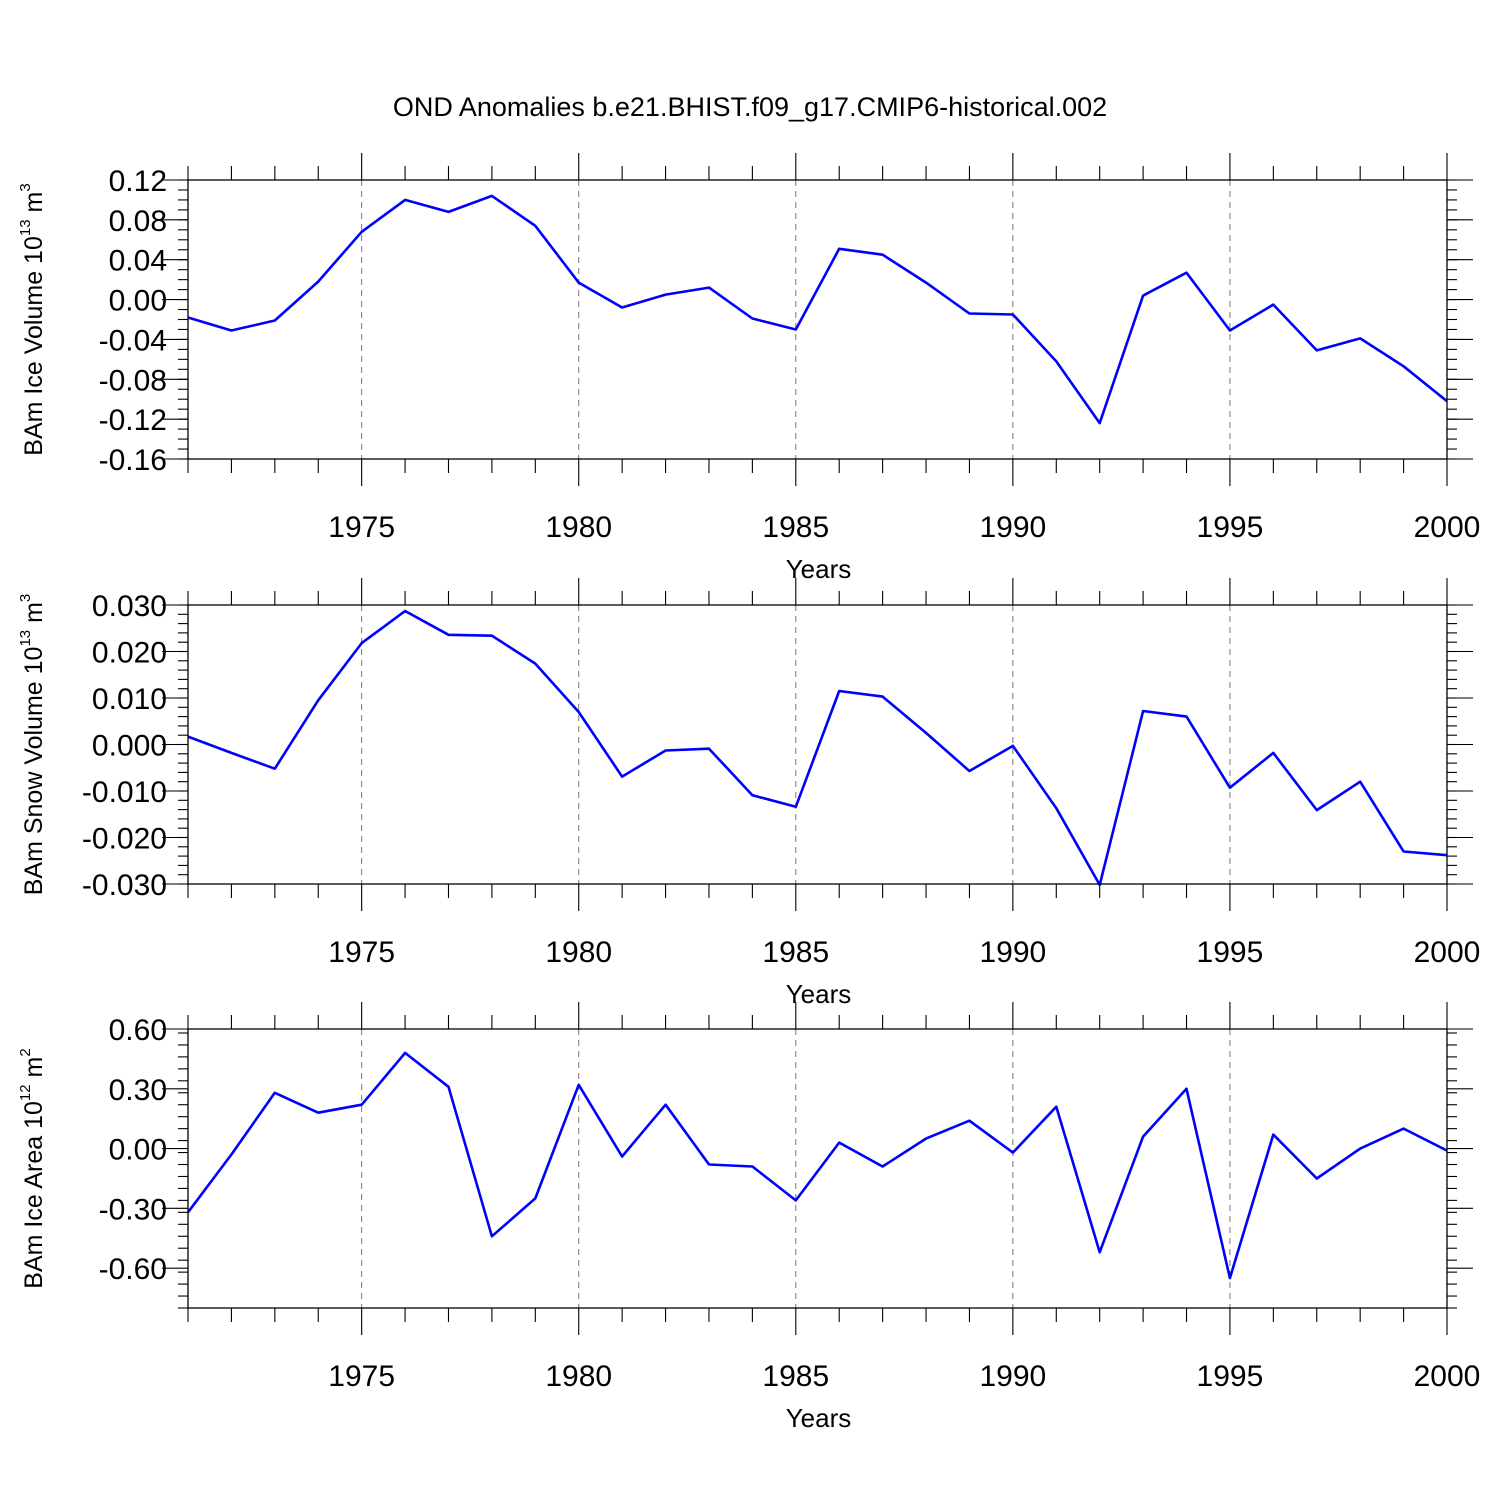 This screenshot has width=1500, height=1500. Describe the element at coordinates (124, 839) in the screenshot. I see `y-tick-label: -0.020` at that location.